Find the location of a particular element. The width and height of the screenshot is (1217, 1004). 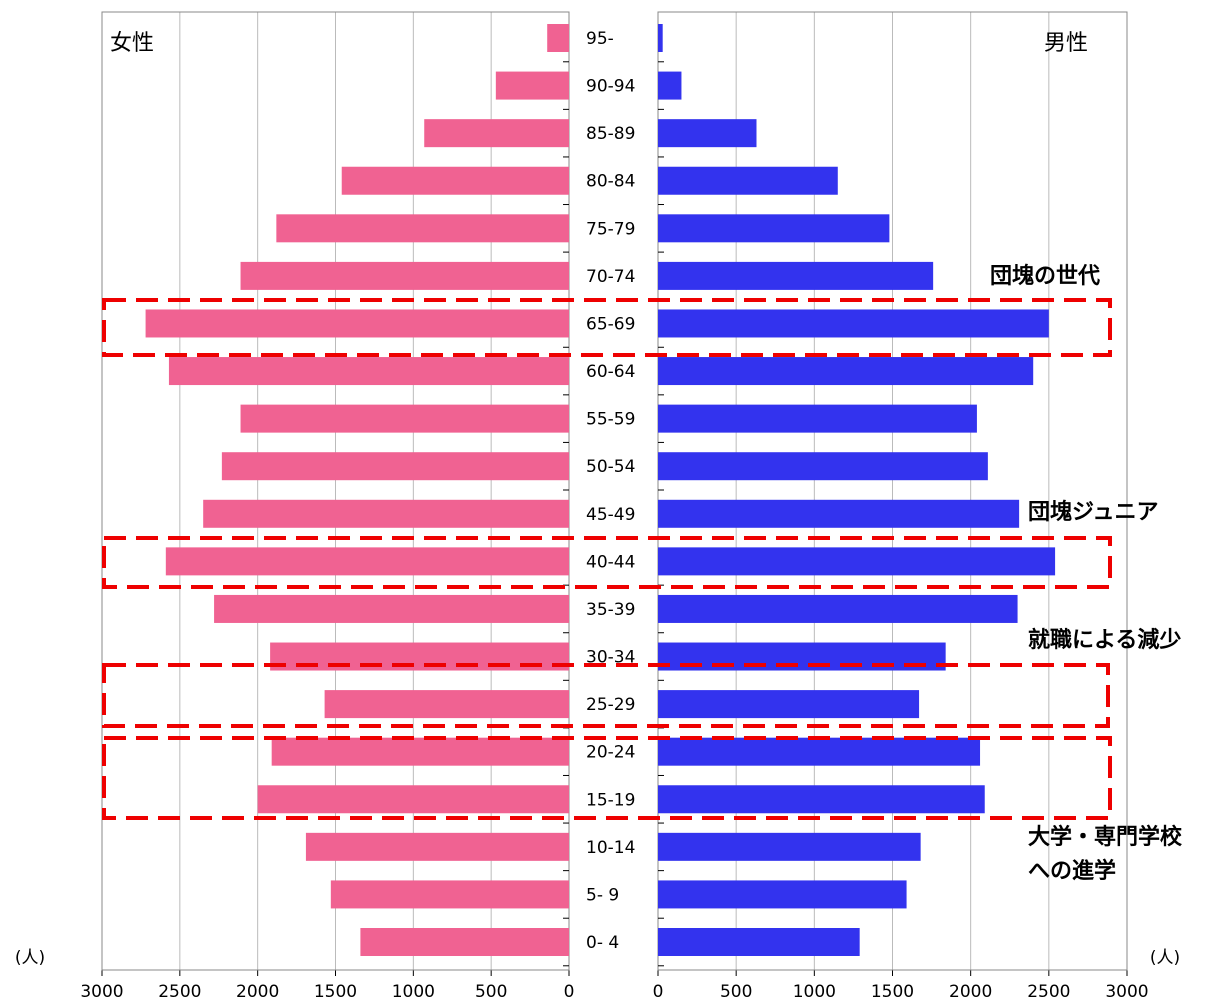

category-label: 25-29 is located at coordinates (610, 705).